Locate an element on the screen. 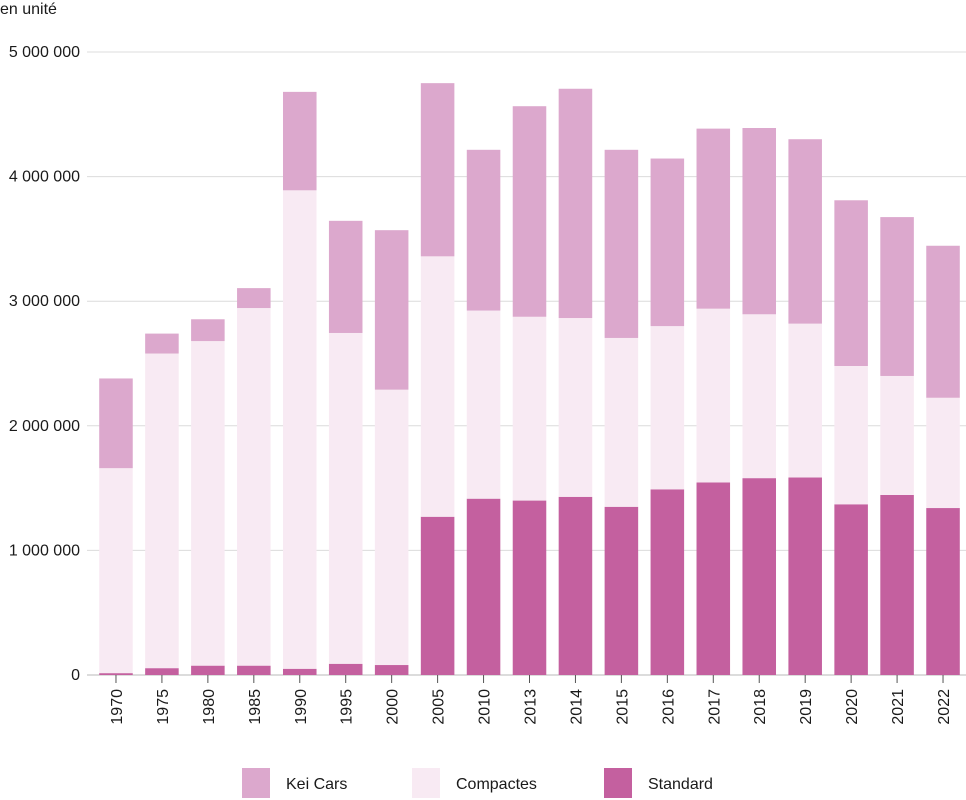 The height and width of the screenshot is (800, 966). y-tick-label: 4 000 000 is located at coordinates (44, 177).